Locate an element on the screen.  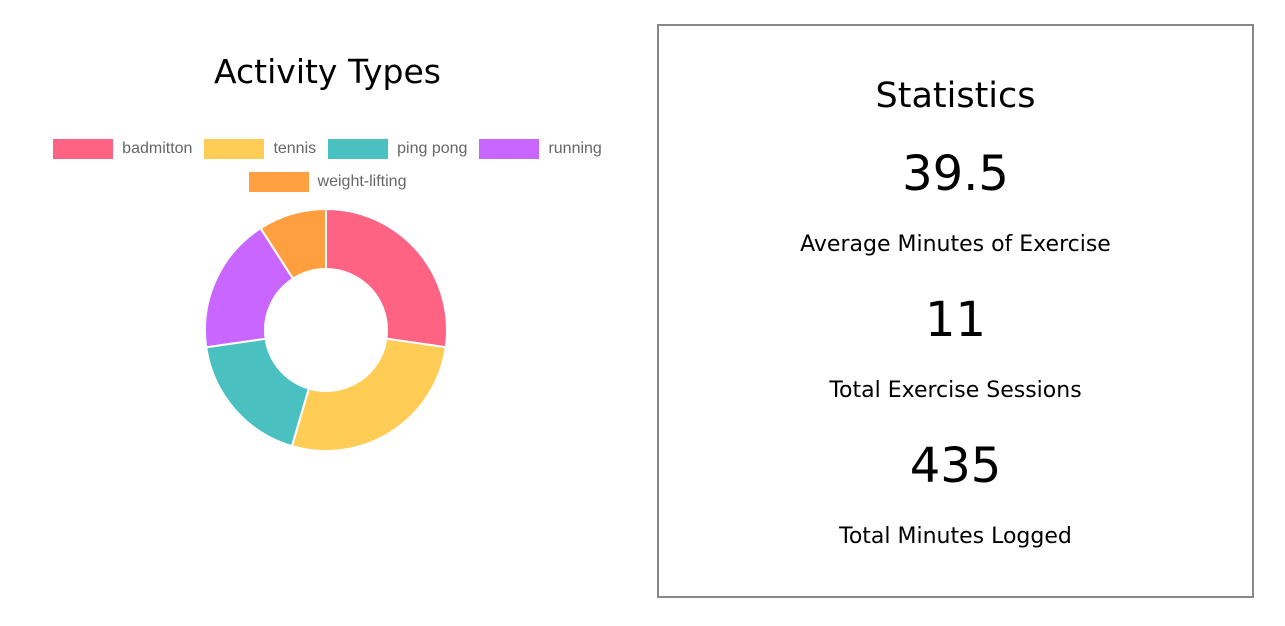
legend-item: badmitton is located at coordinates (122, 149).